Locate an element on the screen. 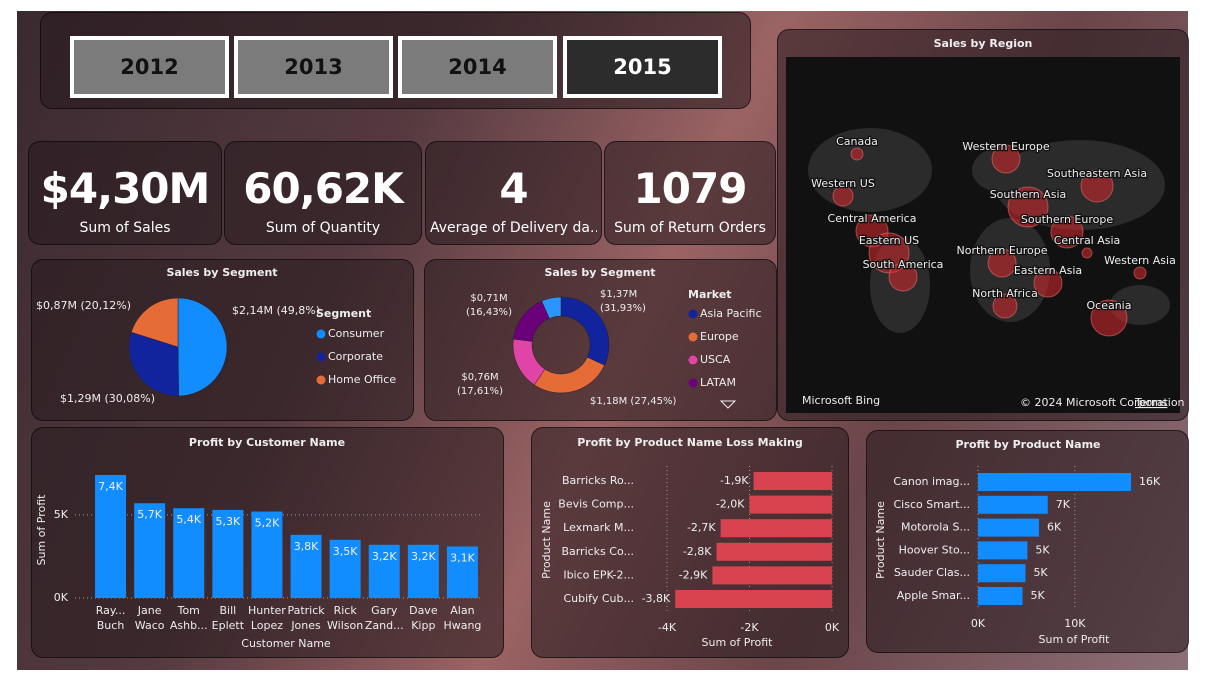 The height and width of the screenshot is (682, 1207). region-label: Western US is located at coordinates (843, 183).